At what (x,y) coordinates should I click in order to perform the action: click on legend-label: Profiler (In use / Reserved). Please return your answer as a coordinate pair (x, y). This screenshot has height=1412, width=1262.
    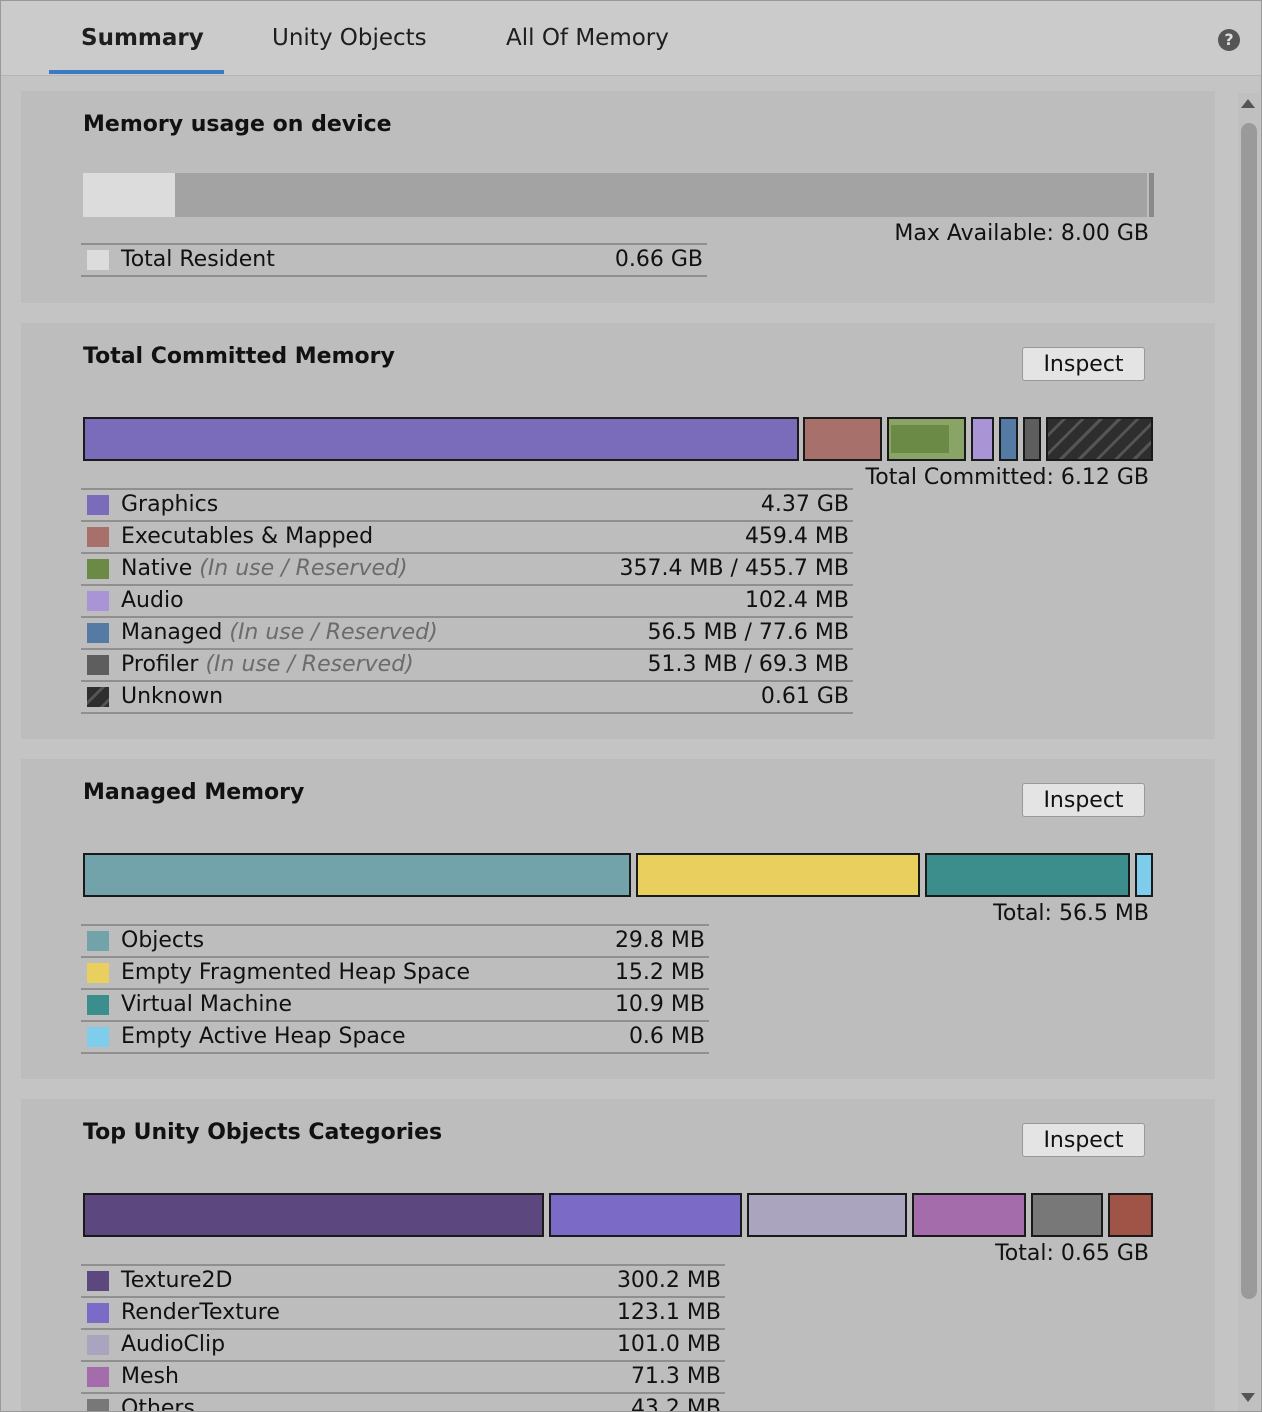
    Looking at the image, I should click on (267, 664).